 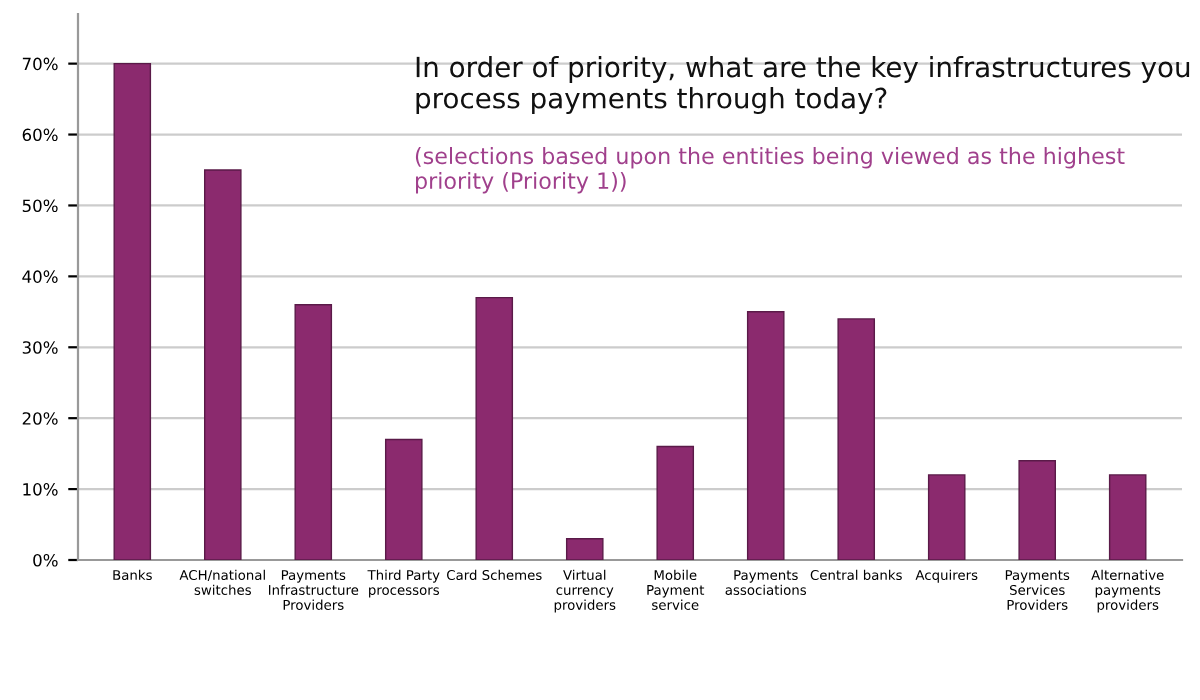 What do you see at coordinates (40, 418) in the screenshot?
I see `y-tick-label: 20%` at bounding box center [40, 418].